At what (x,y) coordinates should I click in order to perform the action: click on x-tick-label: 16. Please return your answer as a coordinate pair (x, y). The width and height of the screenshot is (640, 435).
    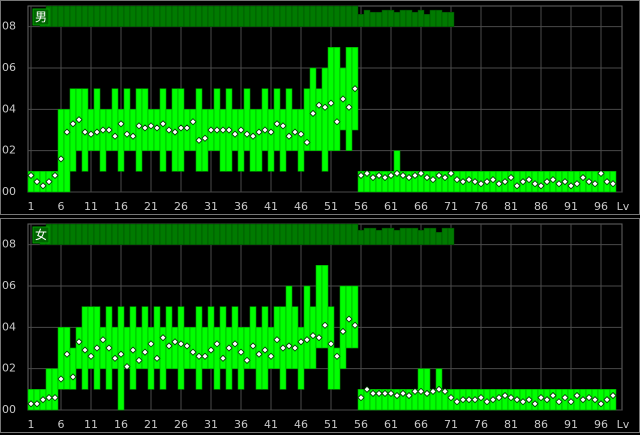
    Looking at the image, I should click on (121, 206).